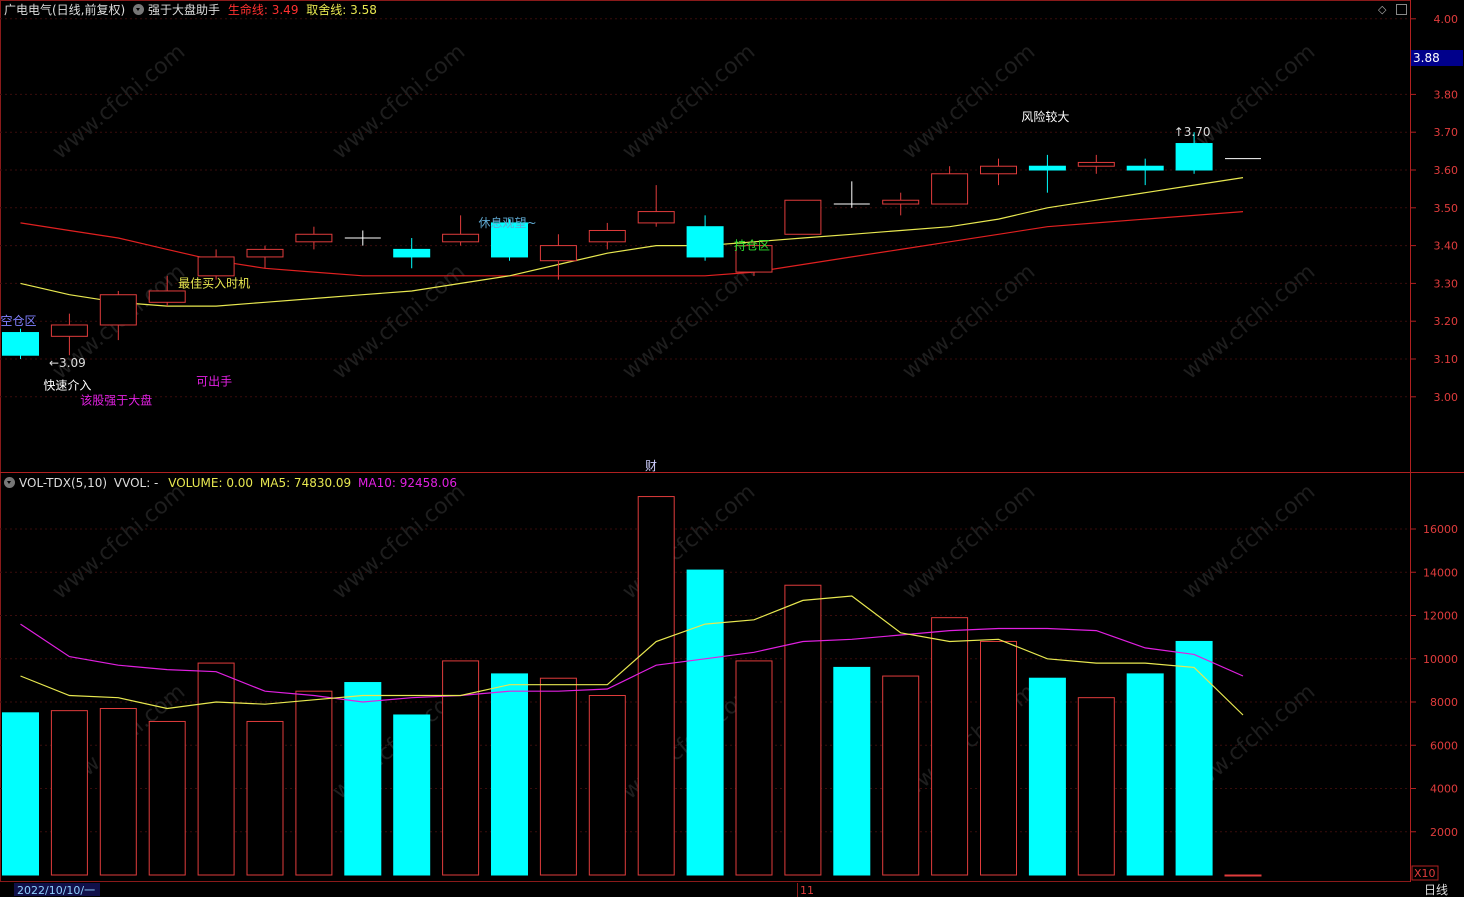 Image resolution: width=1464 pixels, height=897 pixels. I want to click on exit-line, so click(632, 242).